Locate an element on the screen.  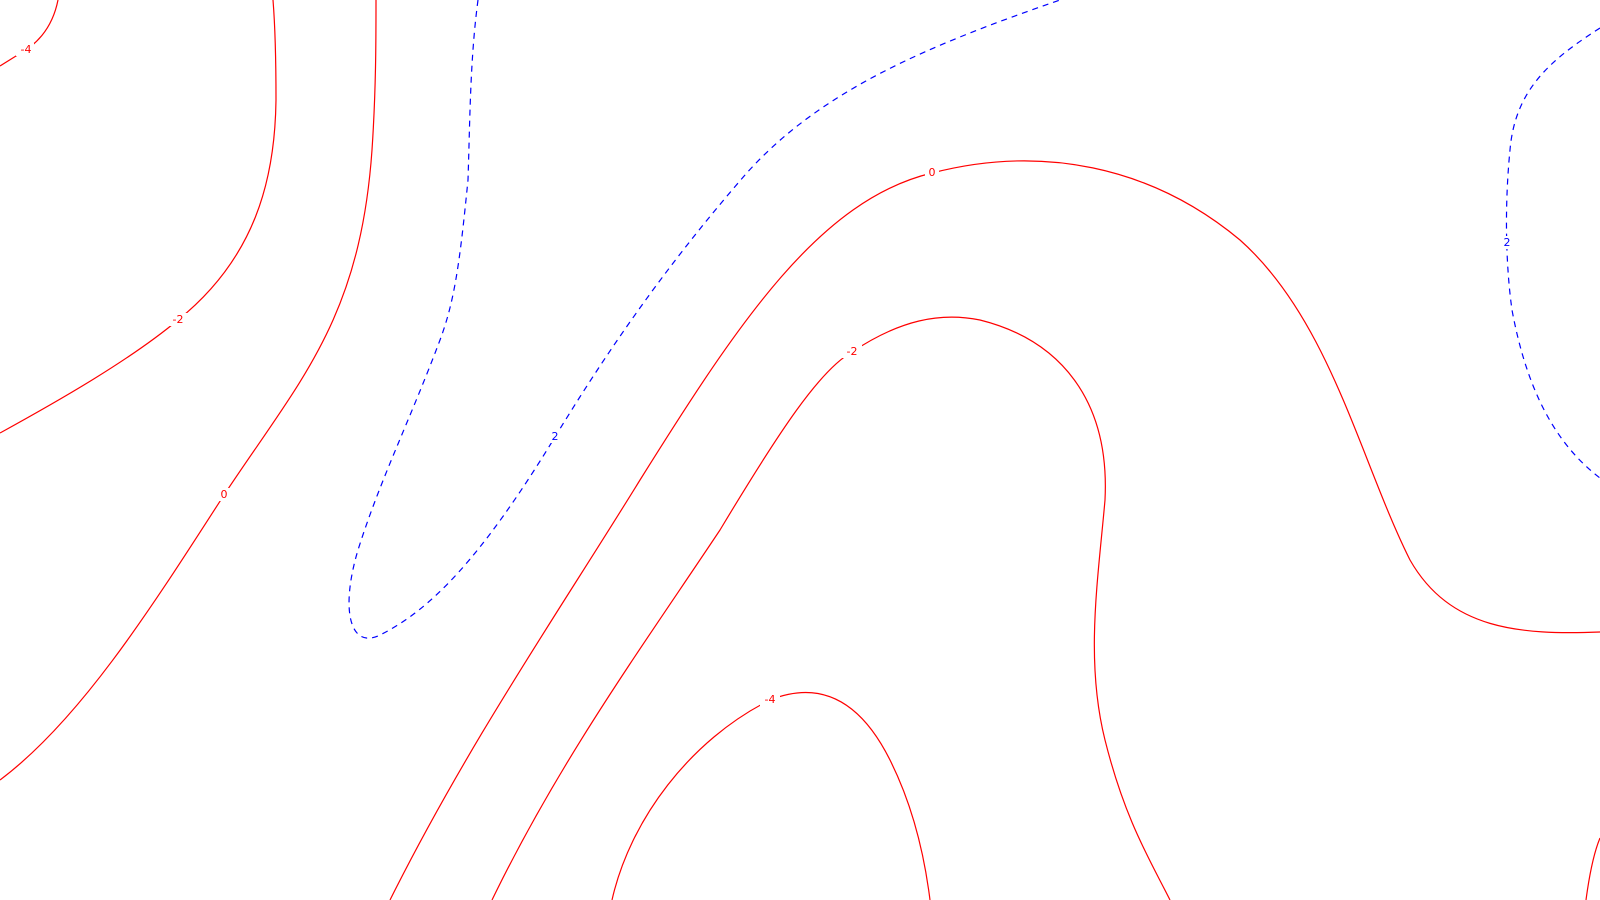
contour-label-zero-center: 0 is located at coordinates (932, 172).